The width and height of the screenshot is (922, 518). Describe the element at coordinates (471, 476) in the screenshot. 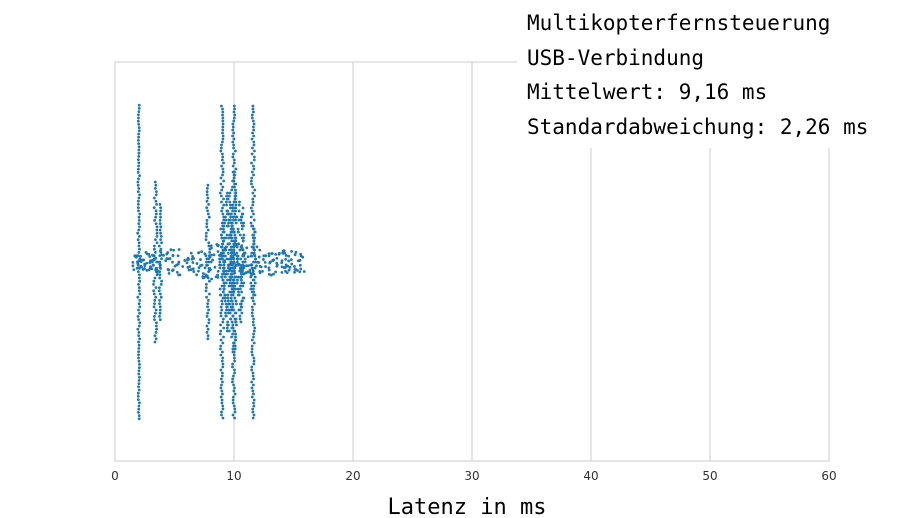

I see `x-tick-label-30: 30` at that location.